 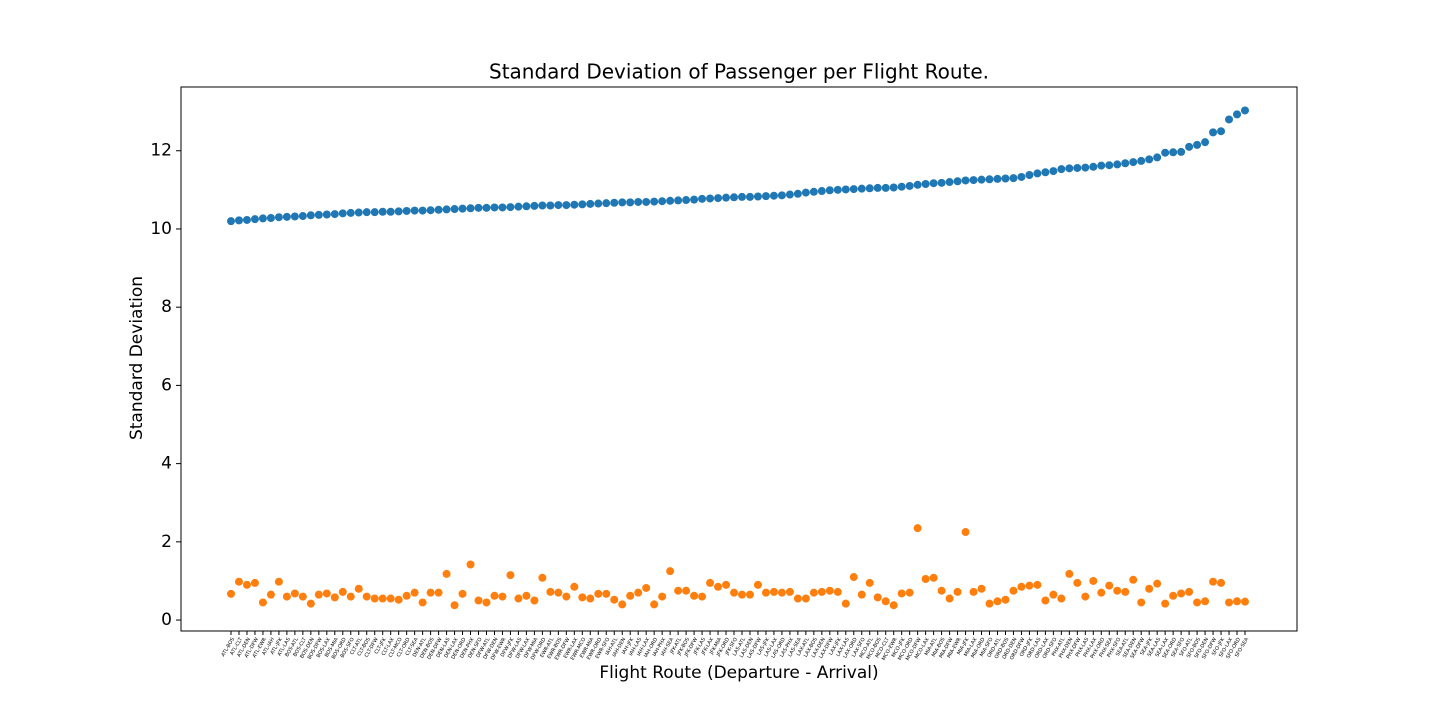 I want to click on y-tick-label: 6, so click(x=166, y=385).